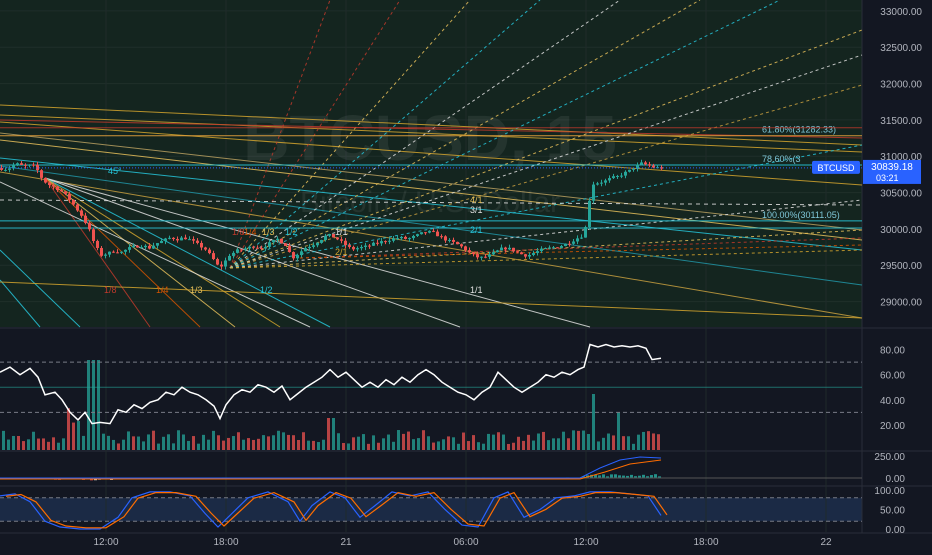 Image resolution: width=932 pixels, height=555 pixels. I want to click on time-axis-tick: 12:00, so click(585, 542).